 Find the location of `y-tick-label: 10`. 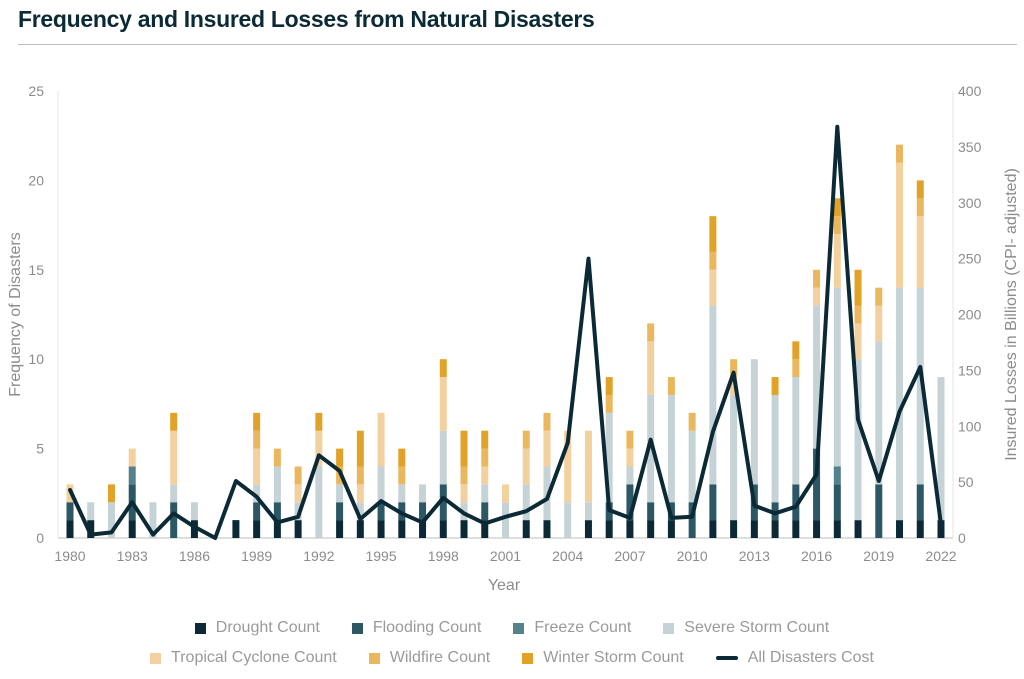

y-tick-label: 10 is located at coordinates (36, 359).